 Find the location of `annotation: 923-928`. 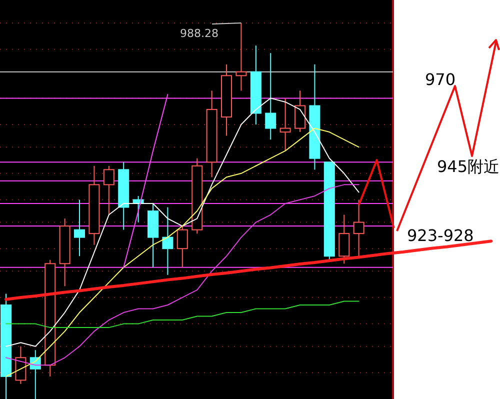

annotation: 923-928 is located at coordinates (440, 235).